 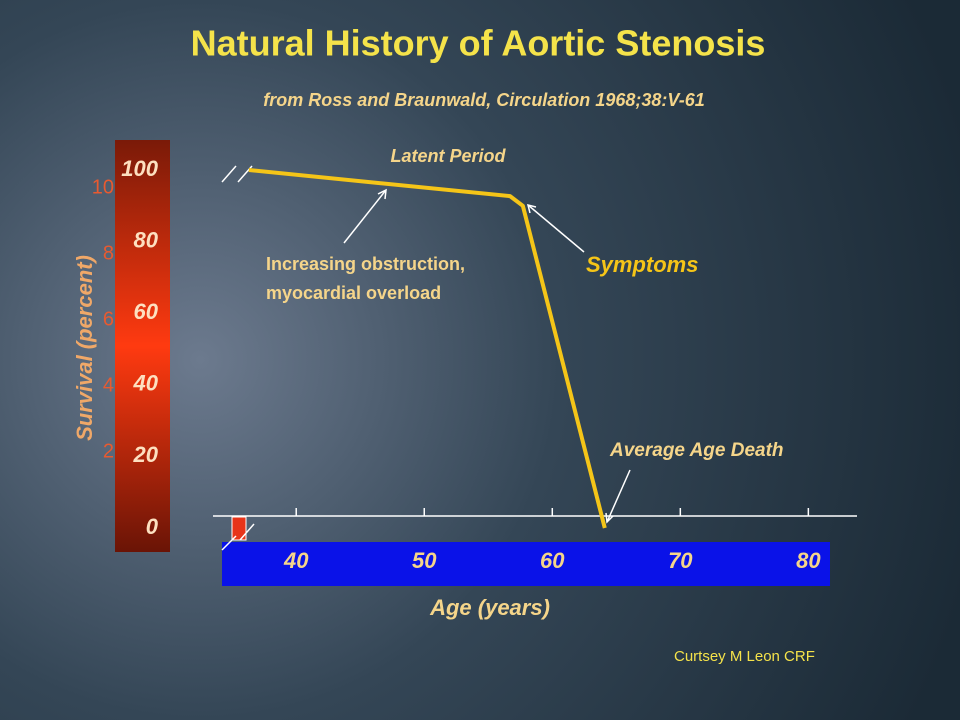 I want to click on y-tick-label: 0, so click(x=152, y=526).